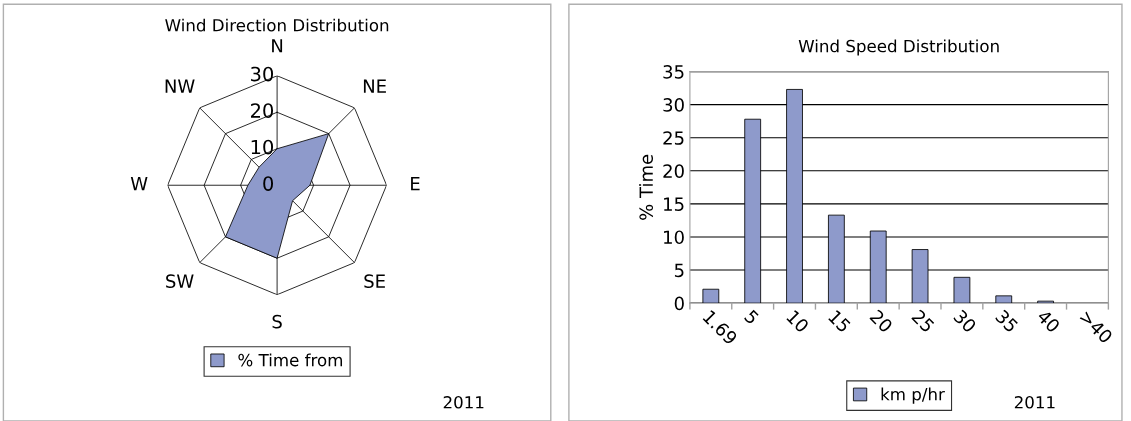 This screenshot has height=421, width=1131. What do you see at coordinates (180, 281) in the screenshot?
I see `spoke-label: SW` at bounding box center [180, 281].